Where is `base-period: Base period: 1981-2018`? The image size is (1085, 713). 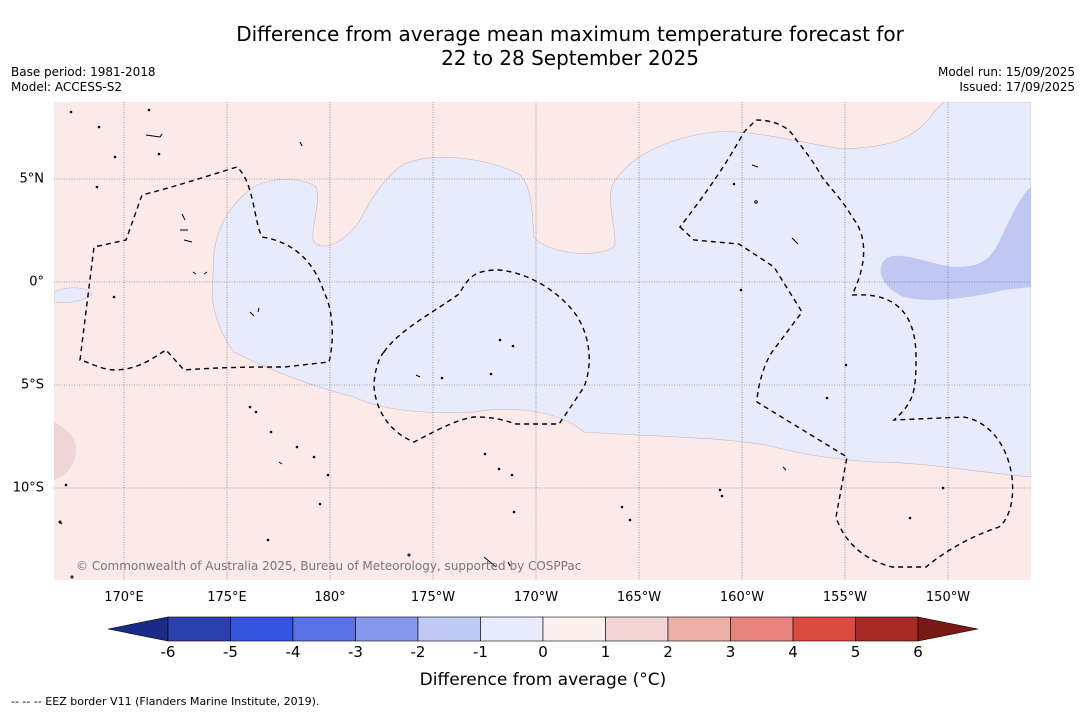
base-period: Base period: 1981-2018 is located at coordinates (83, 72).